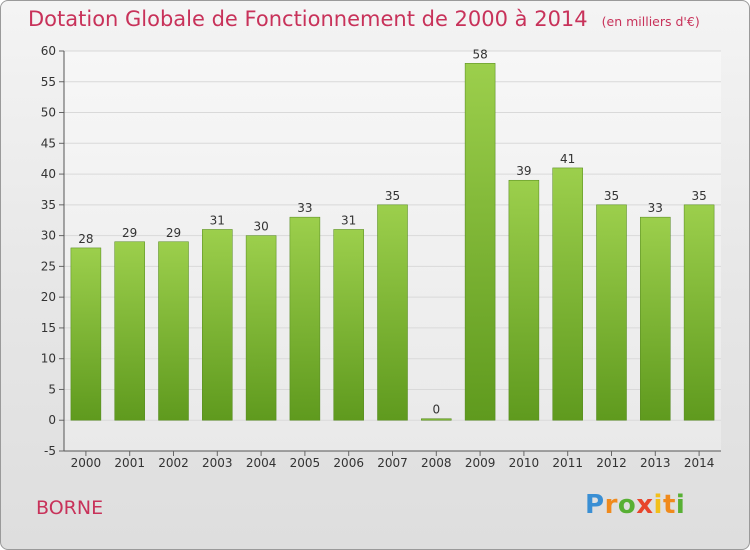 The width and height of the screenshot is (750, 550). What do you see at coordinates (567, 463) in the screenshot?
I see `x-tick-label-2011: 2011` at bounding box center [567, 463].